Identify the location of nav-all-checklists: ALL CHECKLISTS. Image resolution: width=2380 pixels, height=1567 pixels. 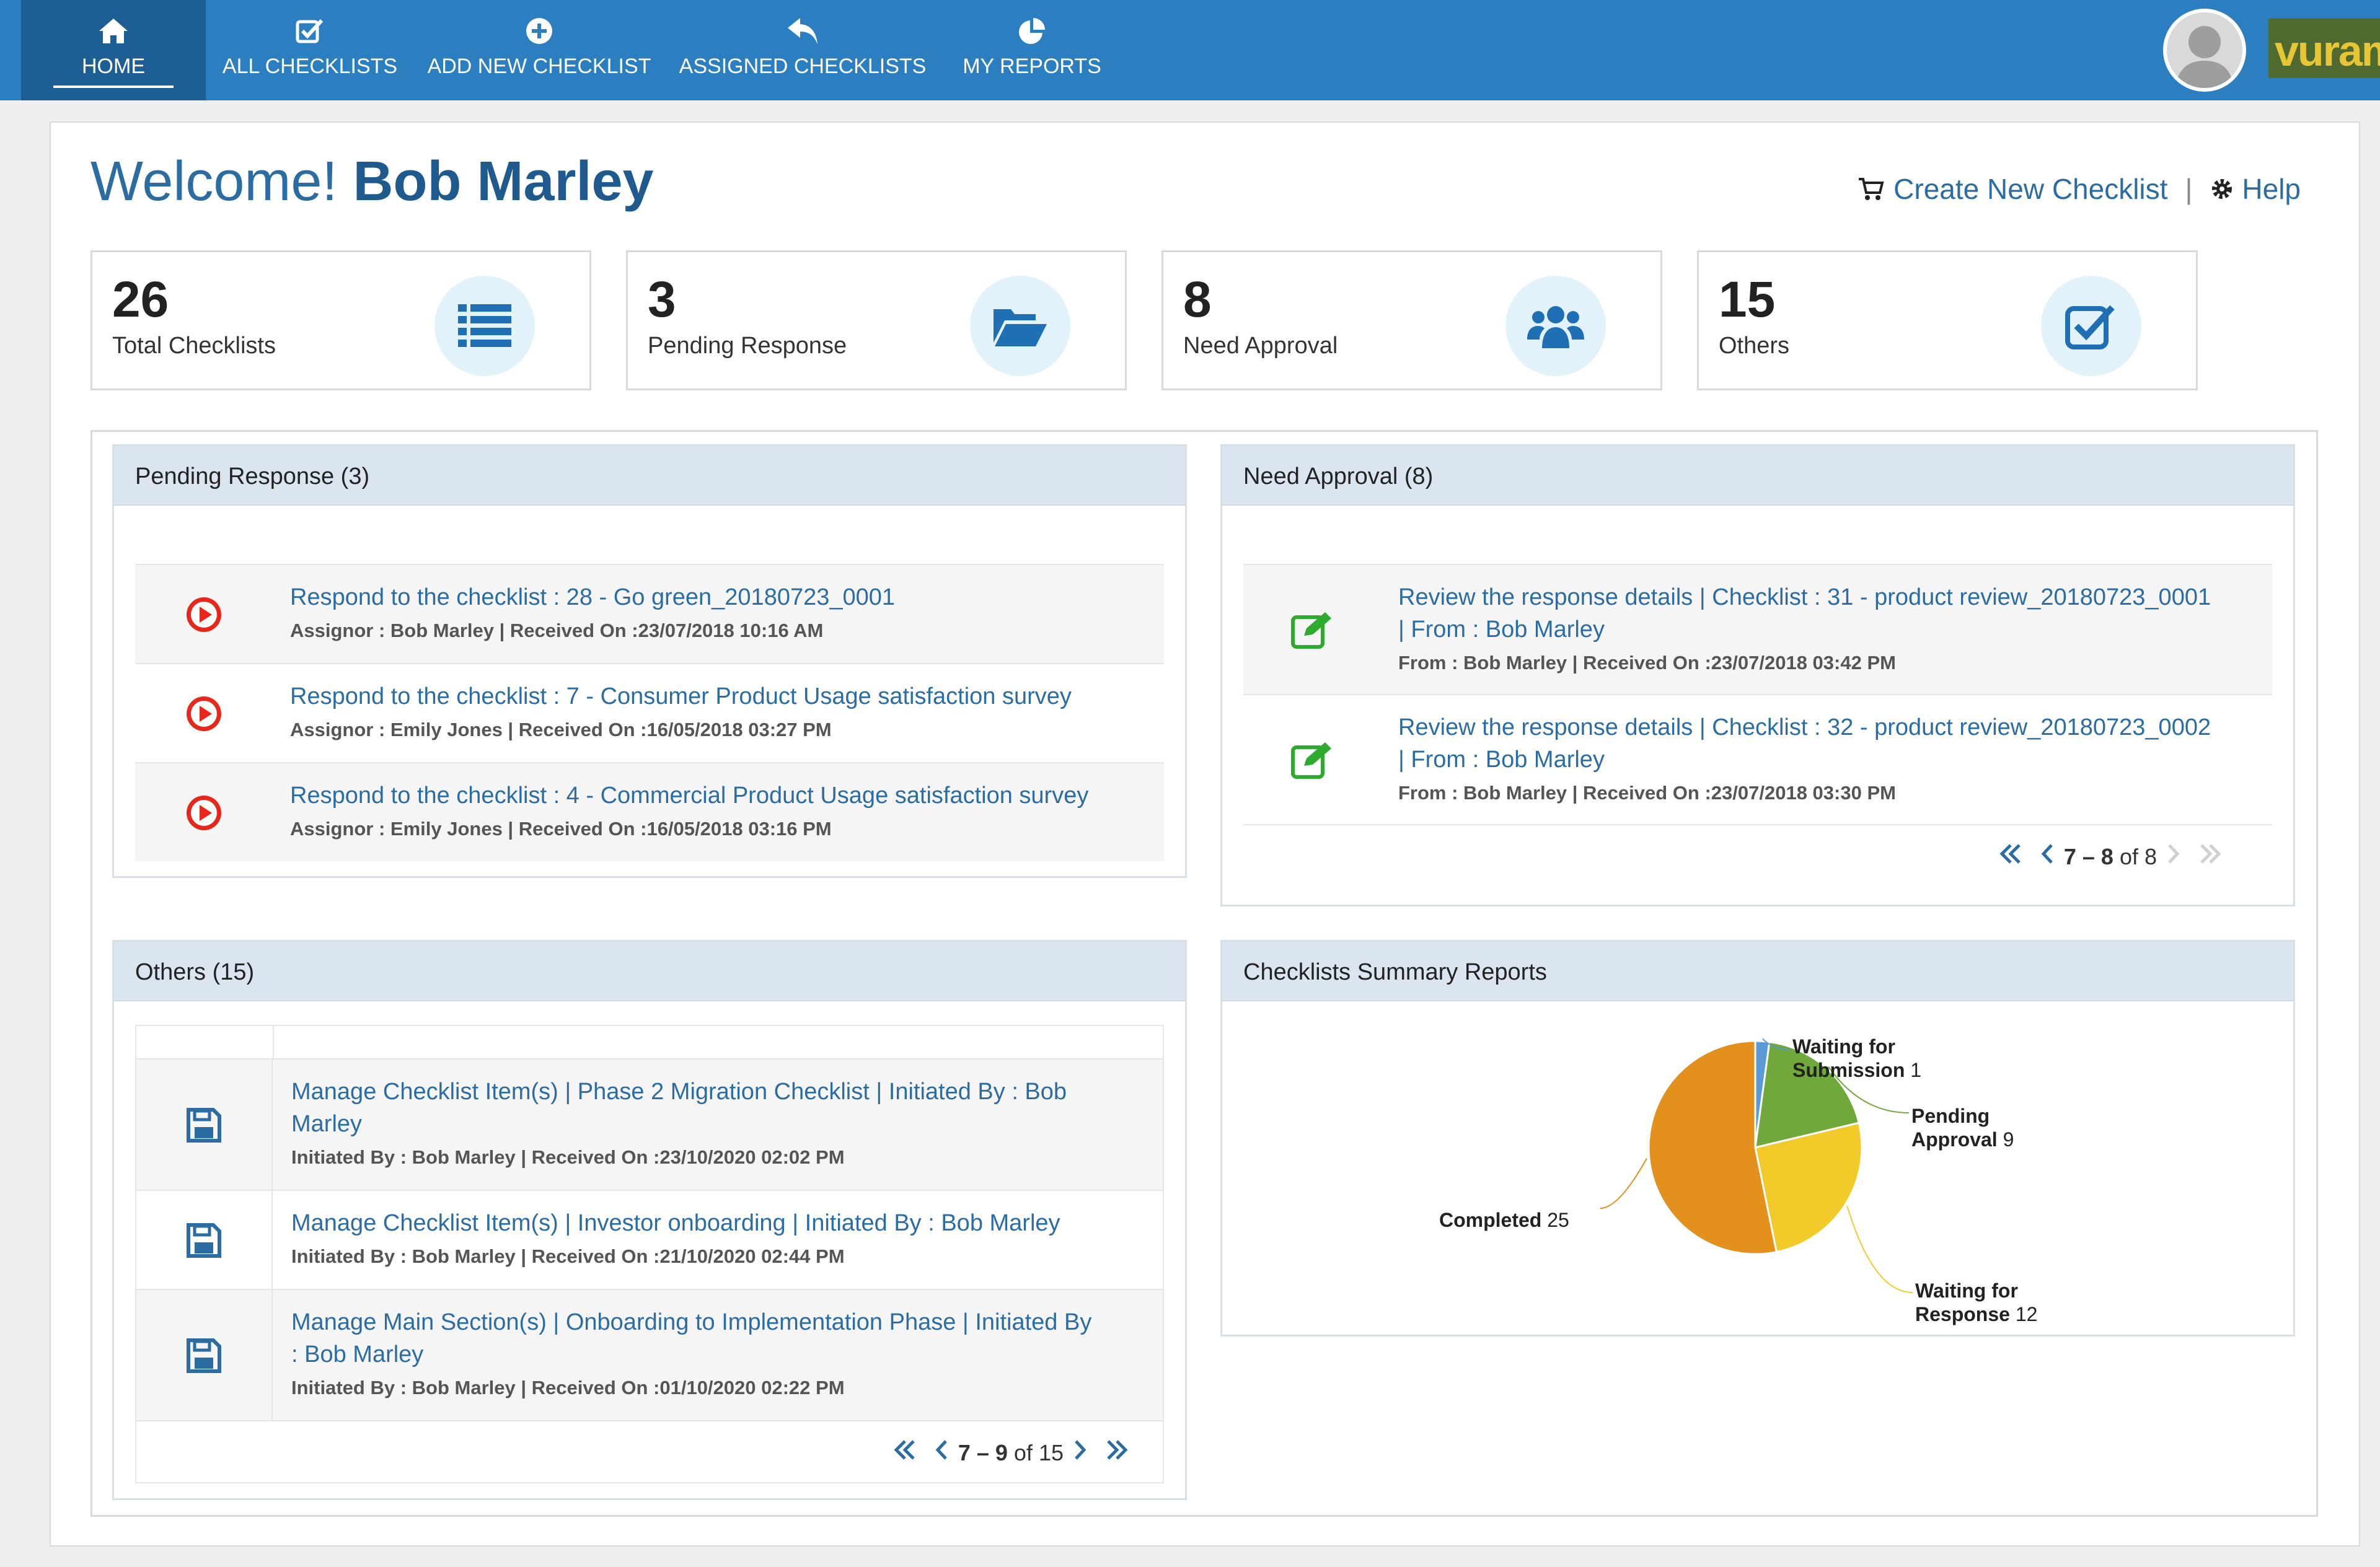
(310, 50).